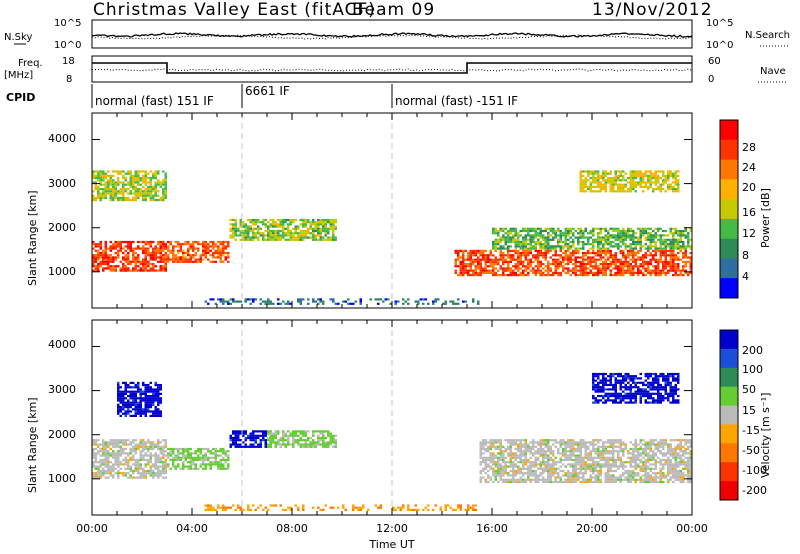 This screenshot has height=554, width=800. Describe the element at coordinates (711, 79) in the screenshot. I see `nave-tick-bottom: 0` at that location.